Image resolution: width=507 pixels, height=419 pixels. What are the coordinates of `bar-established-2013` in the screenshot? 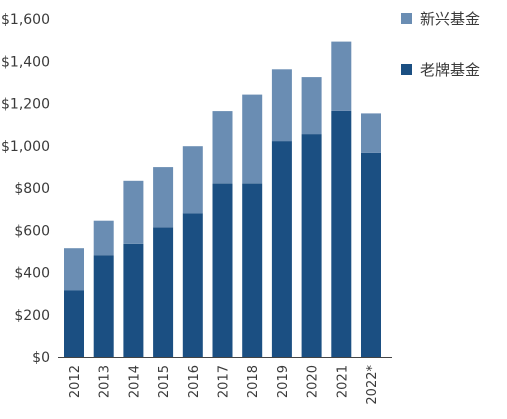 It's located at (103, 306).